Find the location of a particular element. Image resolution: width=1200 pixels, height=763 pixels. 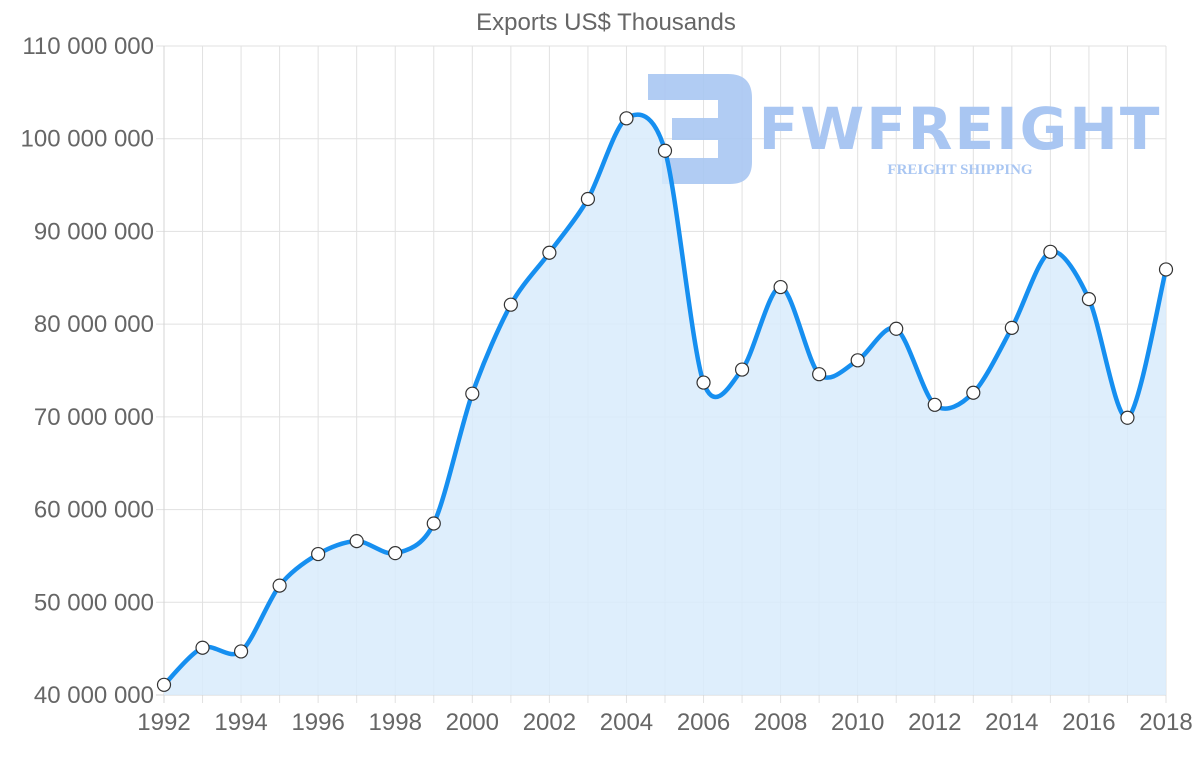

data-point-1993: 1993: 45100000 is located at coordinates (202, 647).